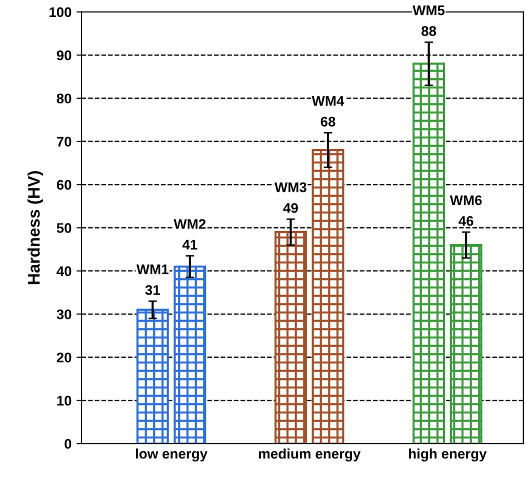 The image size is (526, 477). What do you see at coordinates (466, 200) in the screenshot?
I see `annotation: WM6` at bounding box center [466, 200].